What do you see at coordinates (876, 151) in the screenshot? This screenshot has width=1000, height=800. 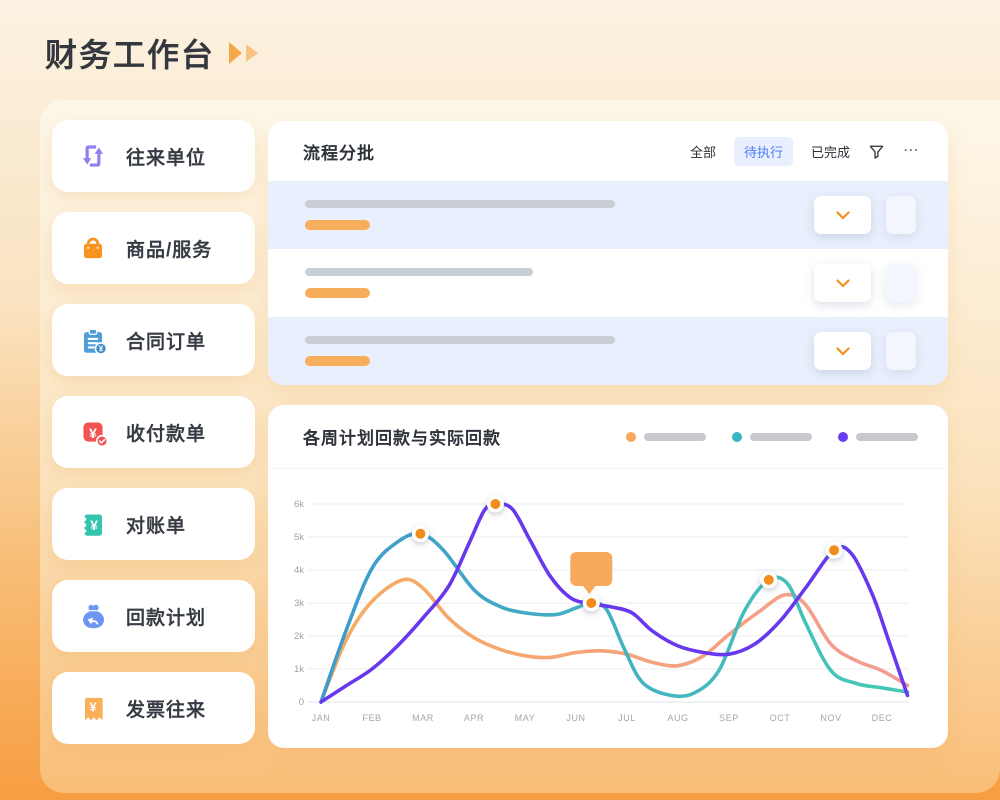 I see `funnel-filter-icon` at bounding box center [876, 151].